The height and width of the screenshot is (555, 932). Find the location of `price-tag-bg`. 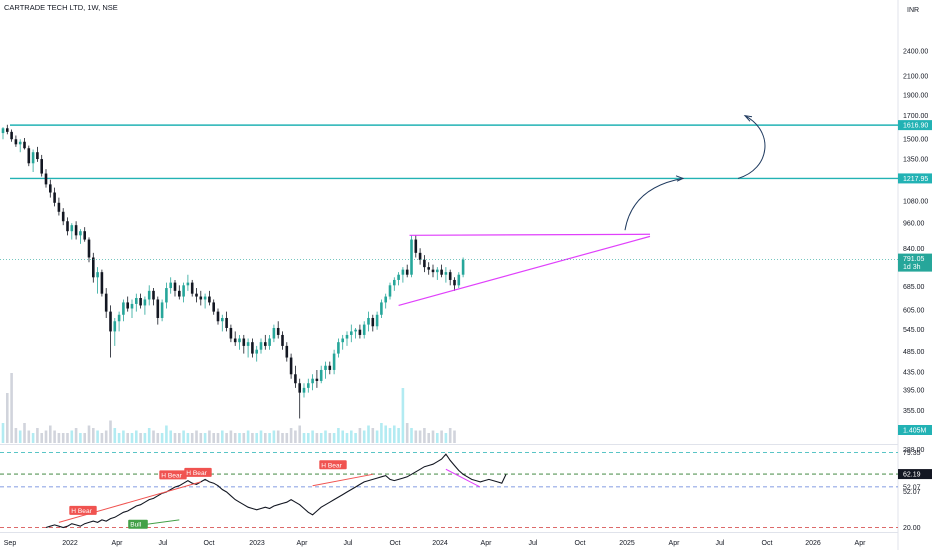

price-tag-bg is located at coordinates (915, 178).